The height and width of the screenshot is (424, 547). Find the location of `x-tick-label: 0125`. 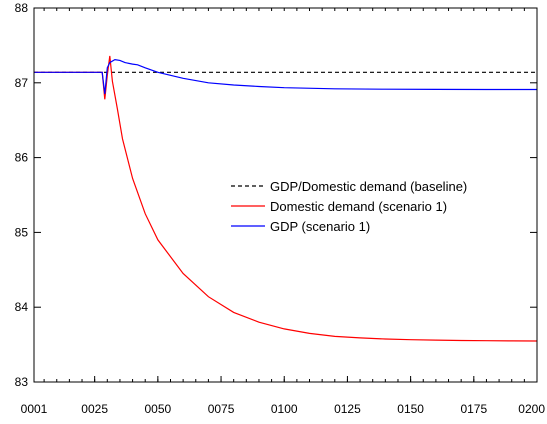

x-tick-label: 0125 is located at coordinates (347, 409).